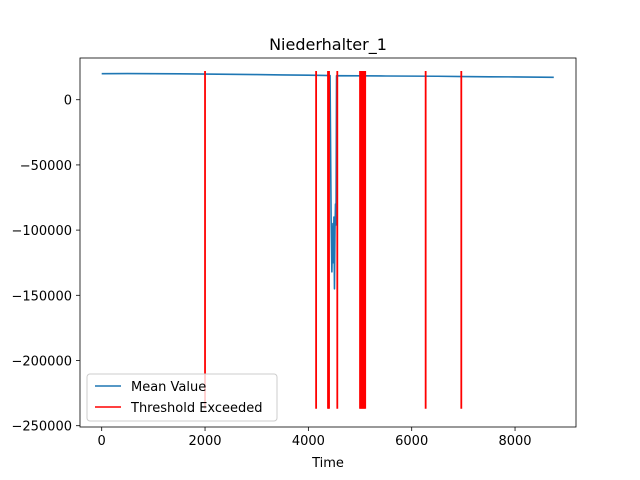  Describe the element at coordinates (327, 463) in the screenshot. I see `x-axis-label: Time` at that location.